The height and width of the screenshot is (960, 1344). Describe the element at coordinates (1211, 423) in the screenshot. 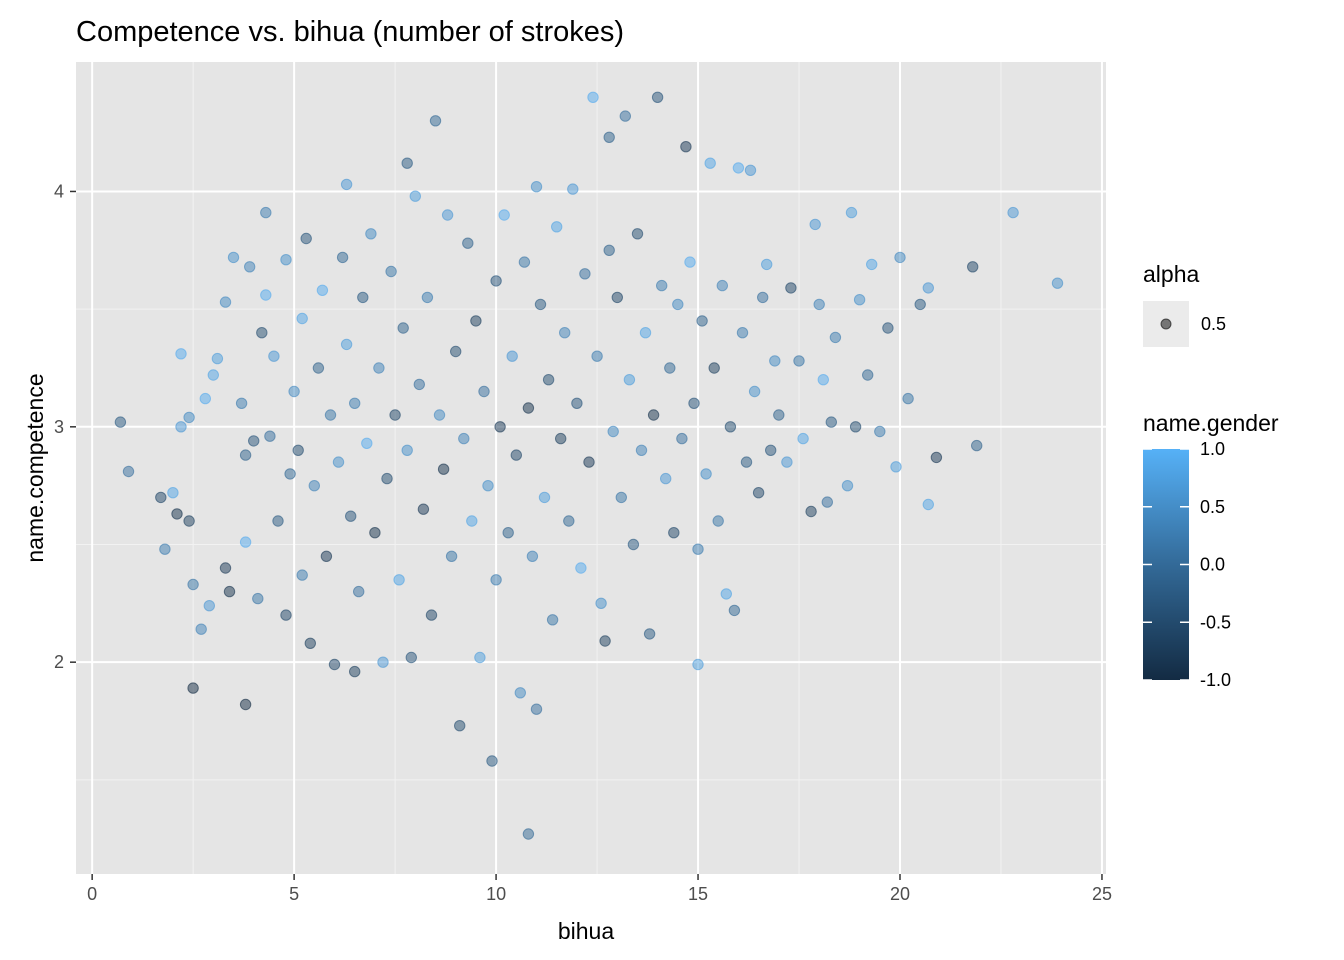

I see `gender-legend-title: name.gender` at that location.